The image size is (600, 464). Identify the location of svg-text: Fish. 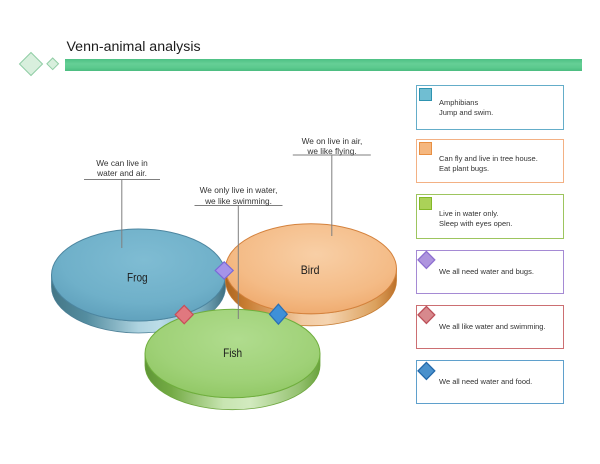
(232, 353).